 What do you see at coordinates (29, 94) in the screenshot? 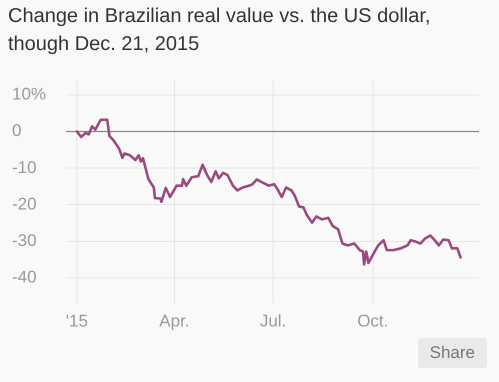
I see `y-tick-label: 10%` at bounding box center [29, 94].